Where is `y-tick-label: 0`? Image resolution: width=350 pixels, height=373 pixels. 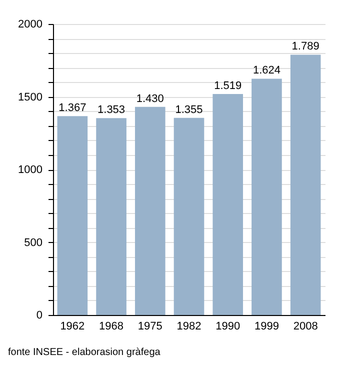 y-tick-label: 0 is located at coordinates (39, 316).